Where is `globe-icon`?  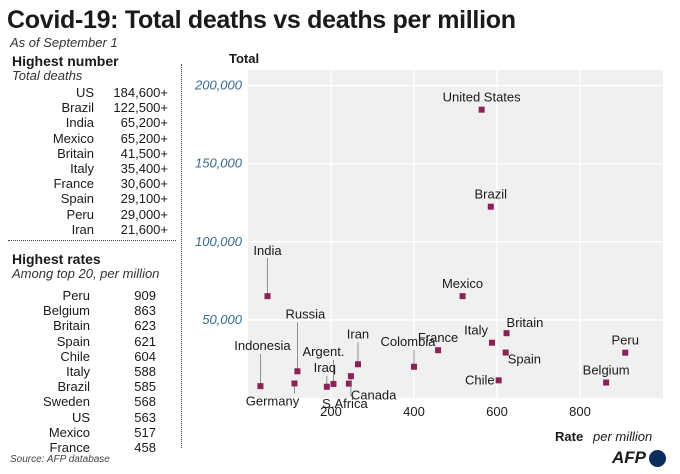 globe-icon is located at coordinates (657, 458).